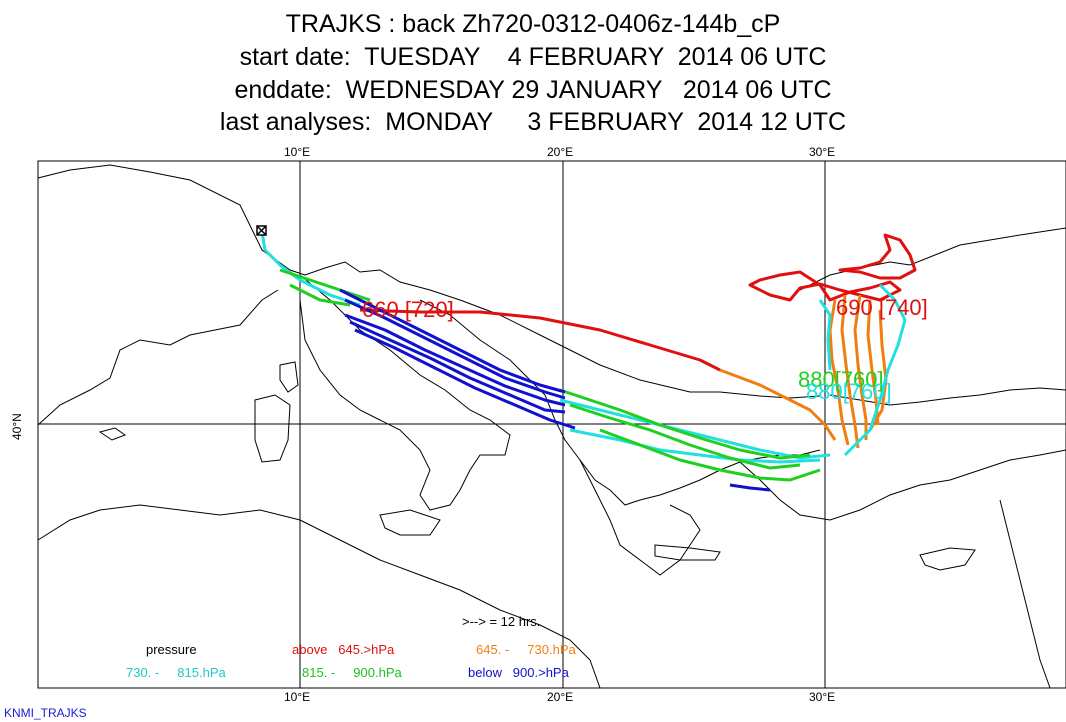 The height and width of the screenshot is (722, 1066). What do you see at coordinates (640, 517) in the screenshot?
I see `coastline-greece` at bounding box center [640, 517].